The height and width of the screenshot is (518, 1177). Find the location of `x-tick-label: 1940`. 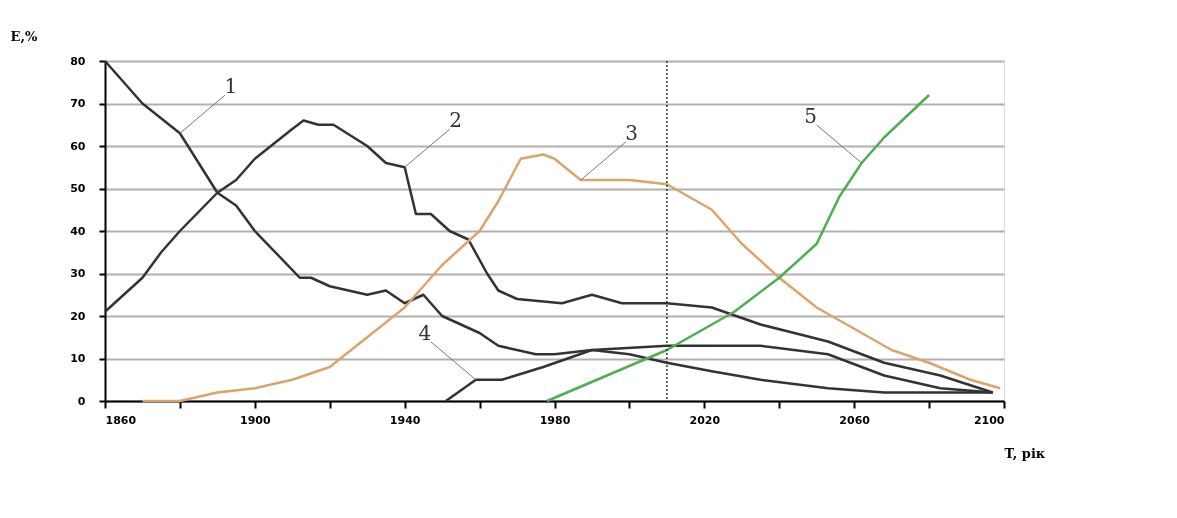

x-tick-label: 1940 is located at coordinates (405, 420).